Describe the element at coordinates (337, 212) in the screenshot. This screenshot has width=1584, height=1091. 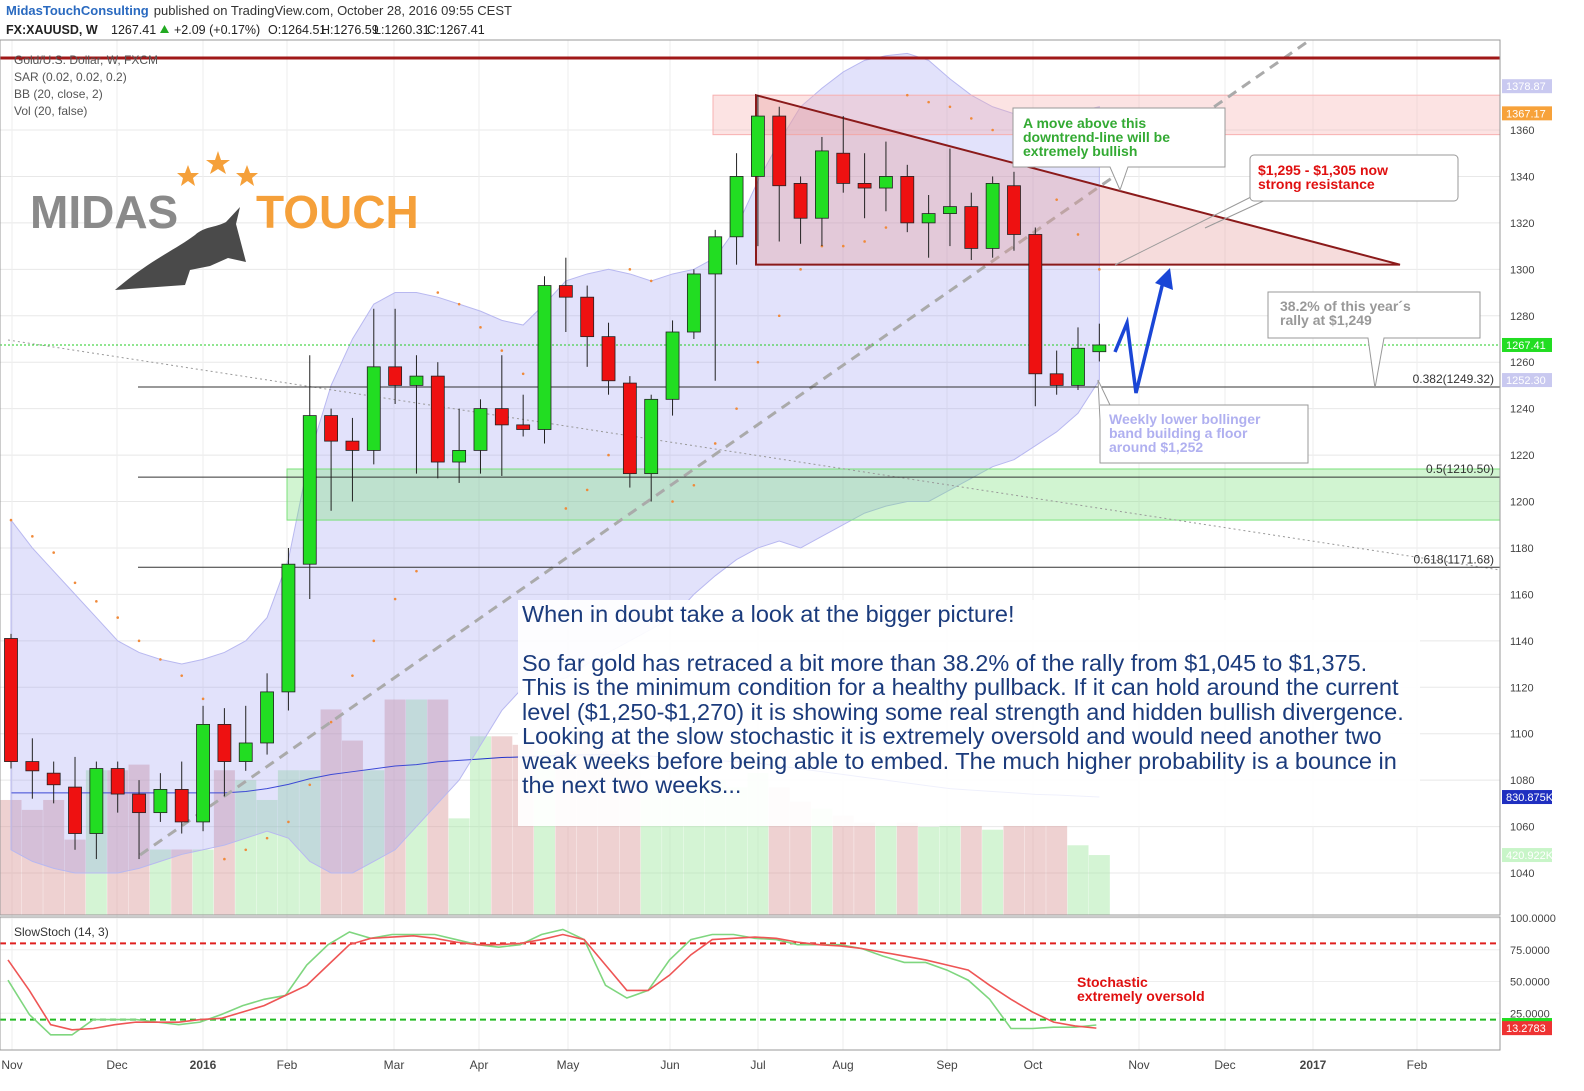
I see `logo-right: TOUCH` at that location.